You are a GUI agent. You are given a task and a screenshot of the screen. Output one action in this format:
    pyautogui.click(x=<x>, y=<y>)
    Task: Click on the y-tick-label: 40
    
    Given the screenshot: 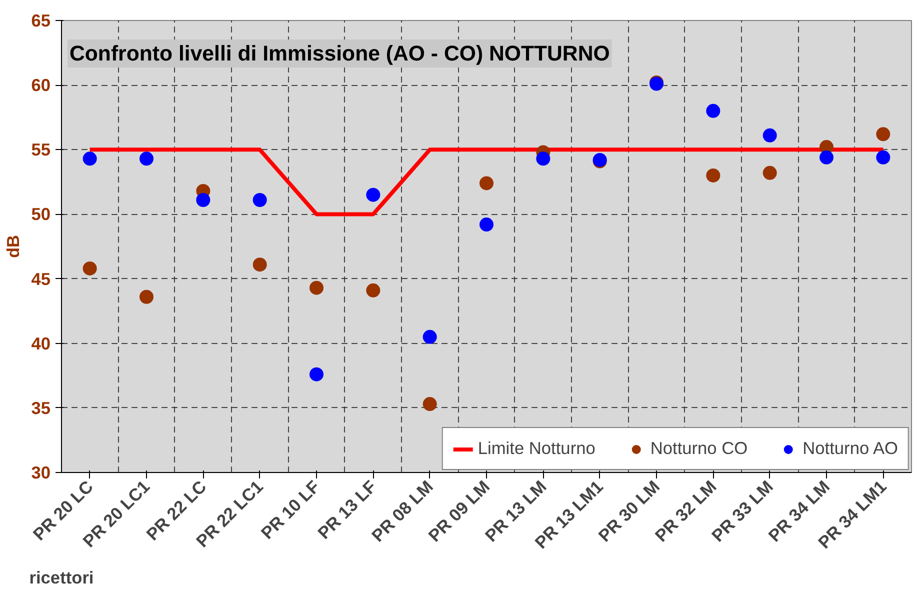 What is the action you would take?
    pyautogui.click(x=41, y=343)
    